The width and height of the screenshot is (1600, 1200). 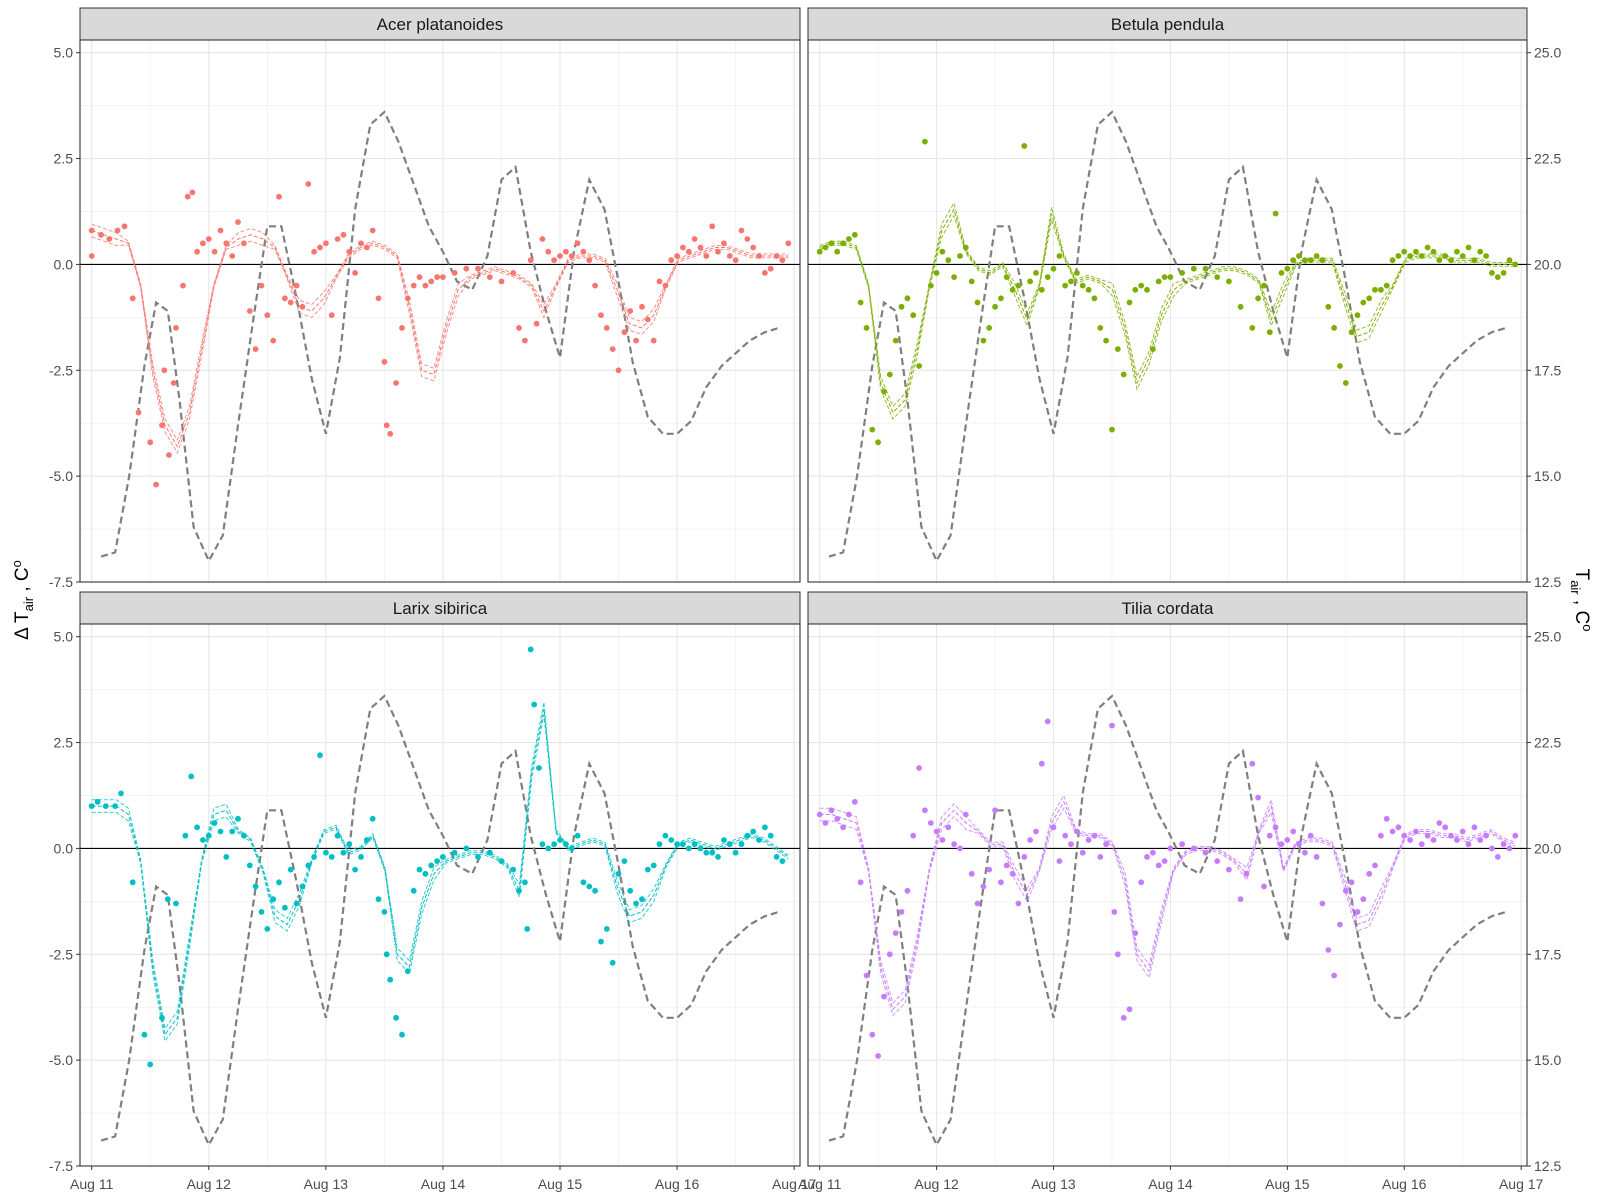 What do you see at coordinates (209, 1184) in the screenshot?
I see `x-tick-label: Aug 12` at bounding box center [209, 1184].